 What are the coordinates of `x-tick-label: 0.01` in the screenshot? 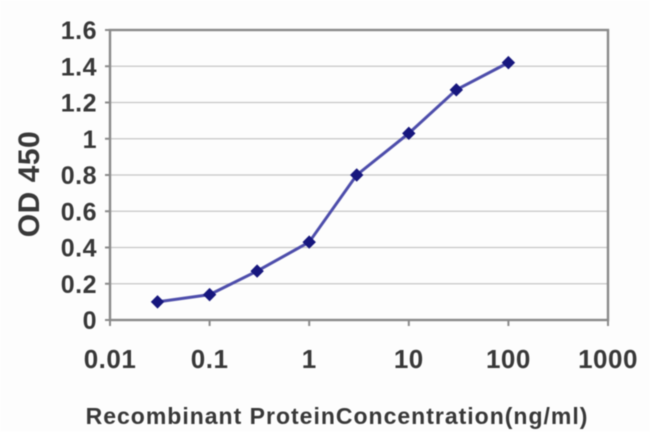 It's located at (110, 359).